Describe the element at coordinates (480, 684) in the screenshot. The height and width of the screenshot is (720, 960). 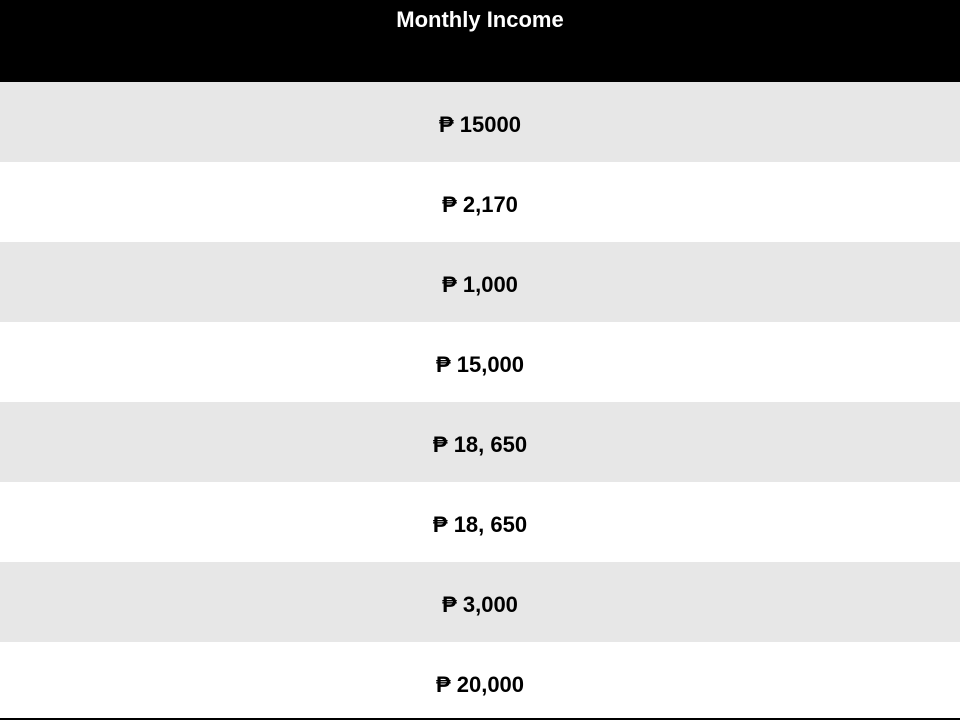
I see `income-value: ₱ 20,000` at that location.